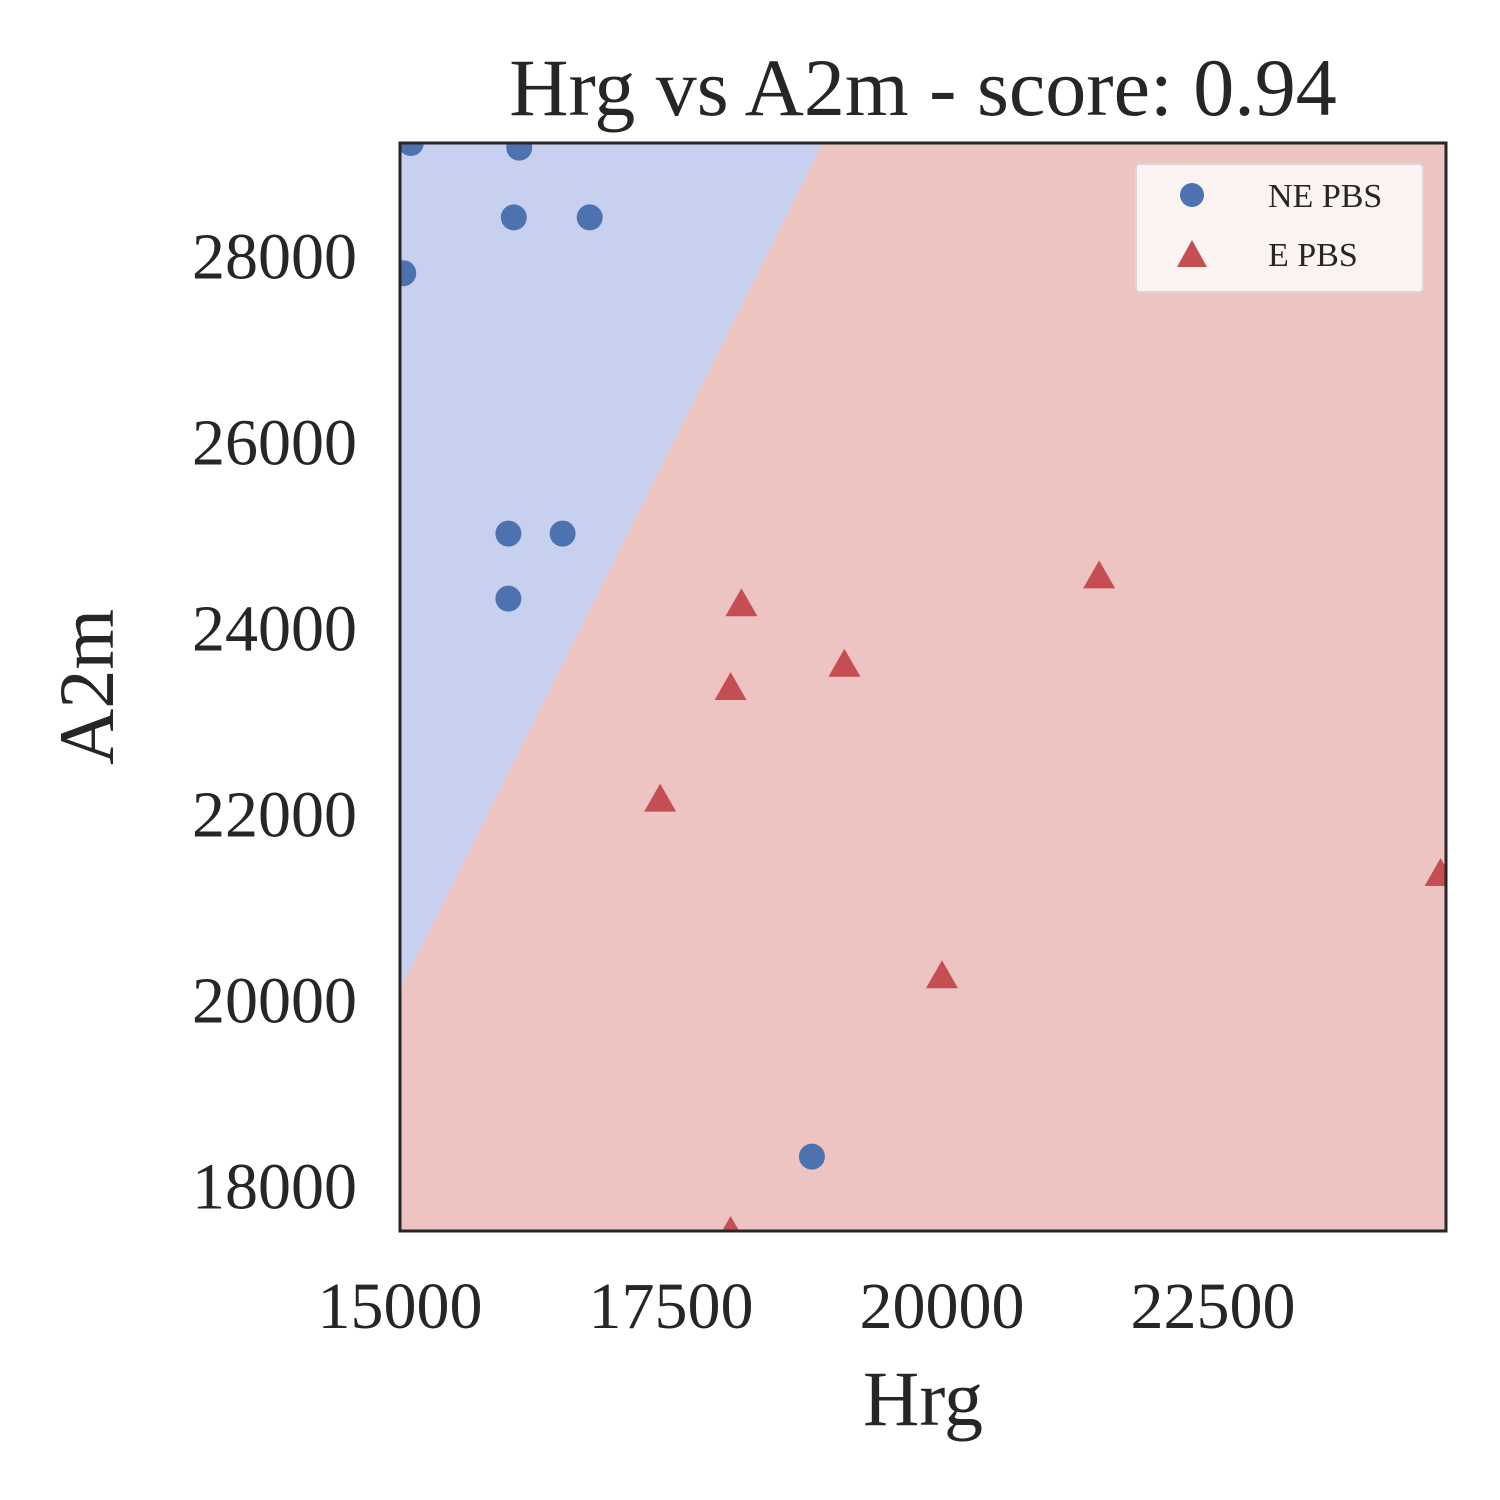  What do you see at coordinates (1313, 255) in the screenshot?
I see `legend-label-e-pbs: E PBS` at bounding box center [1313, 255].